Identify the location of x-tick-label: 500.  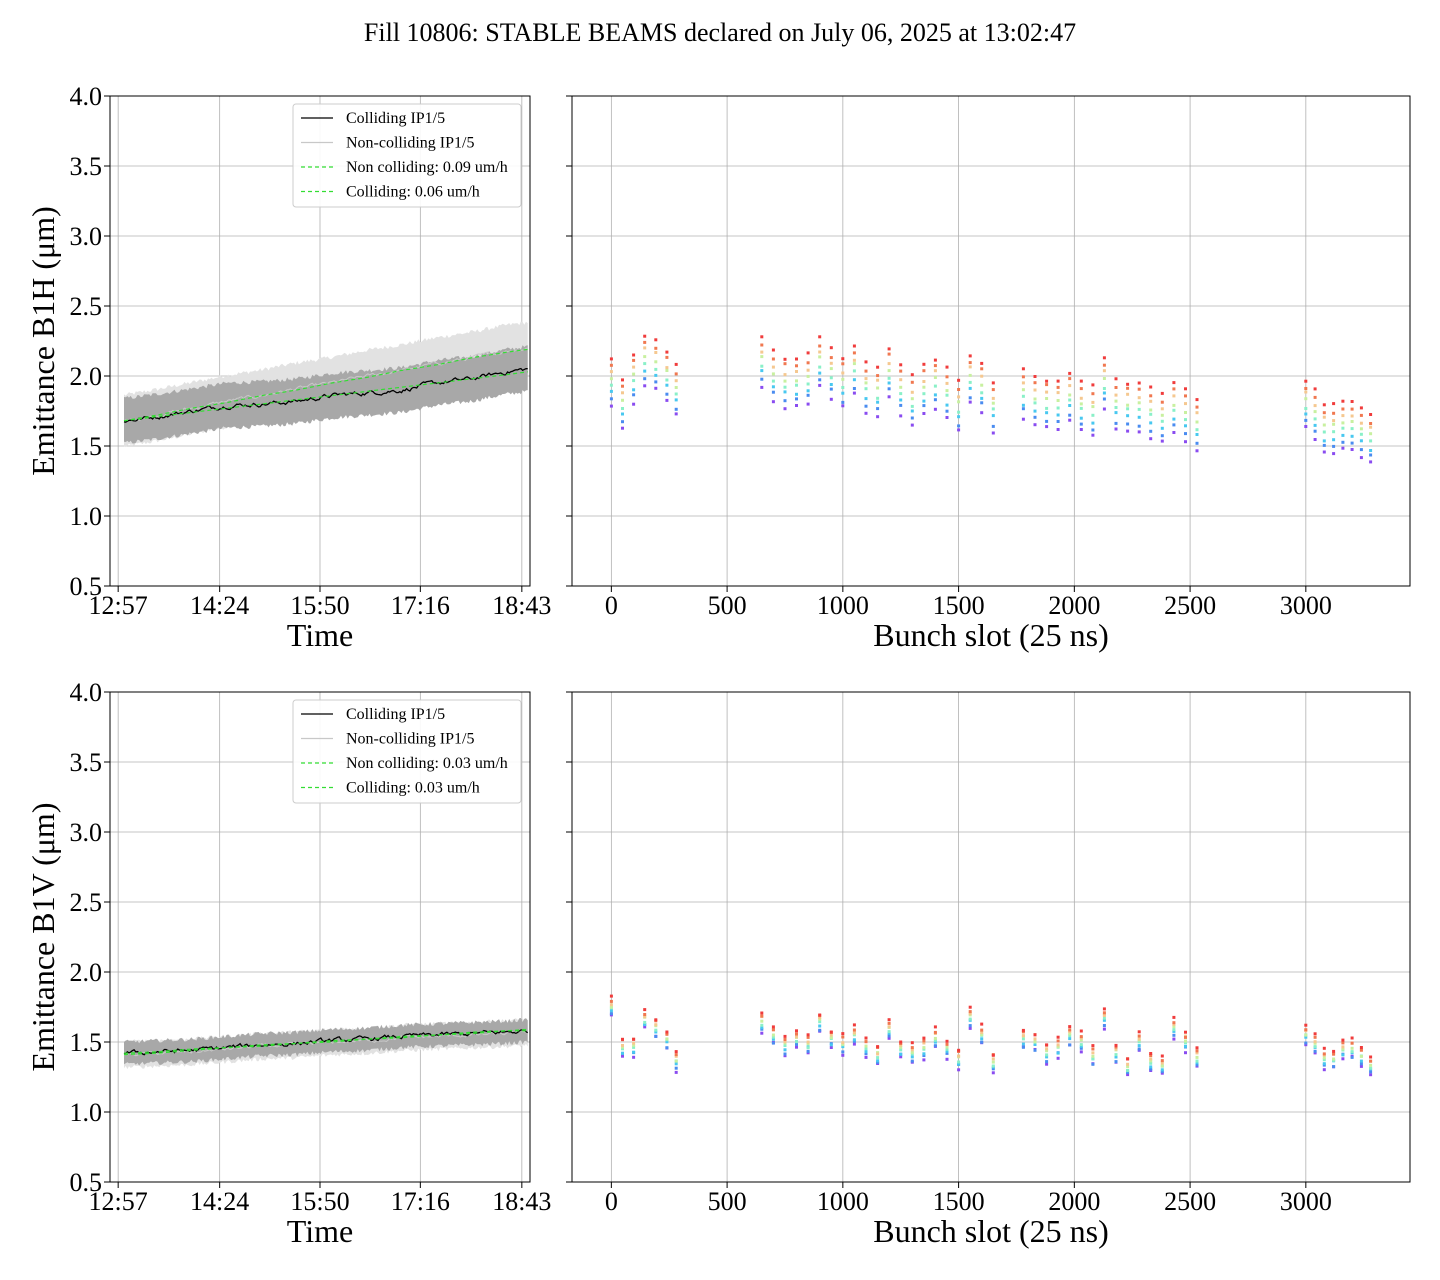
(727, 1201).